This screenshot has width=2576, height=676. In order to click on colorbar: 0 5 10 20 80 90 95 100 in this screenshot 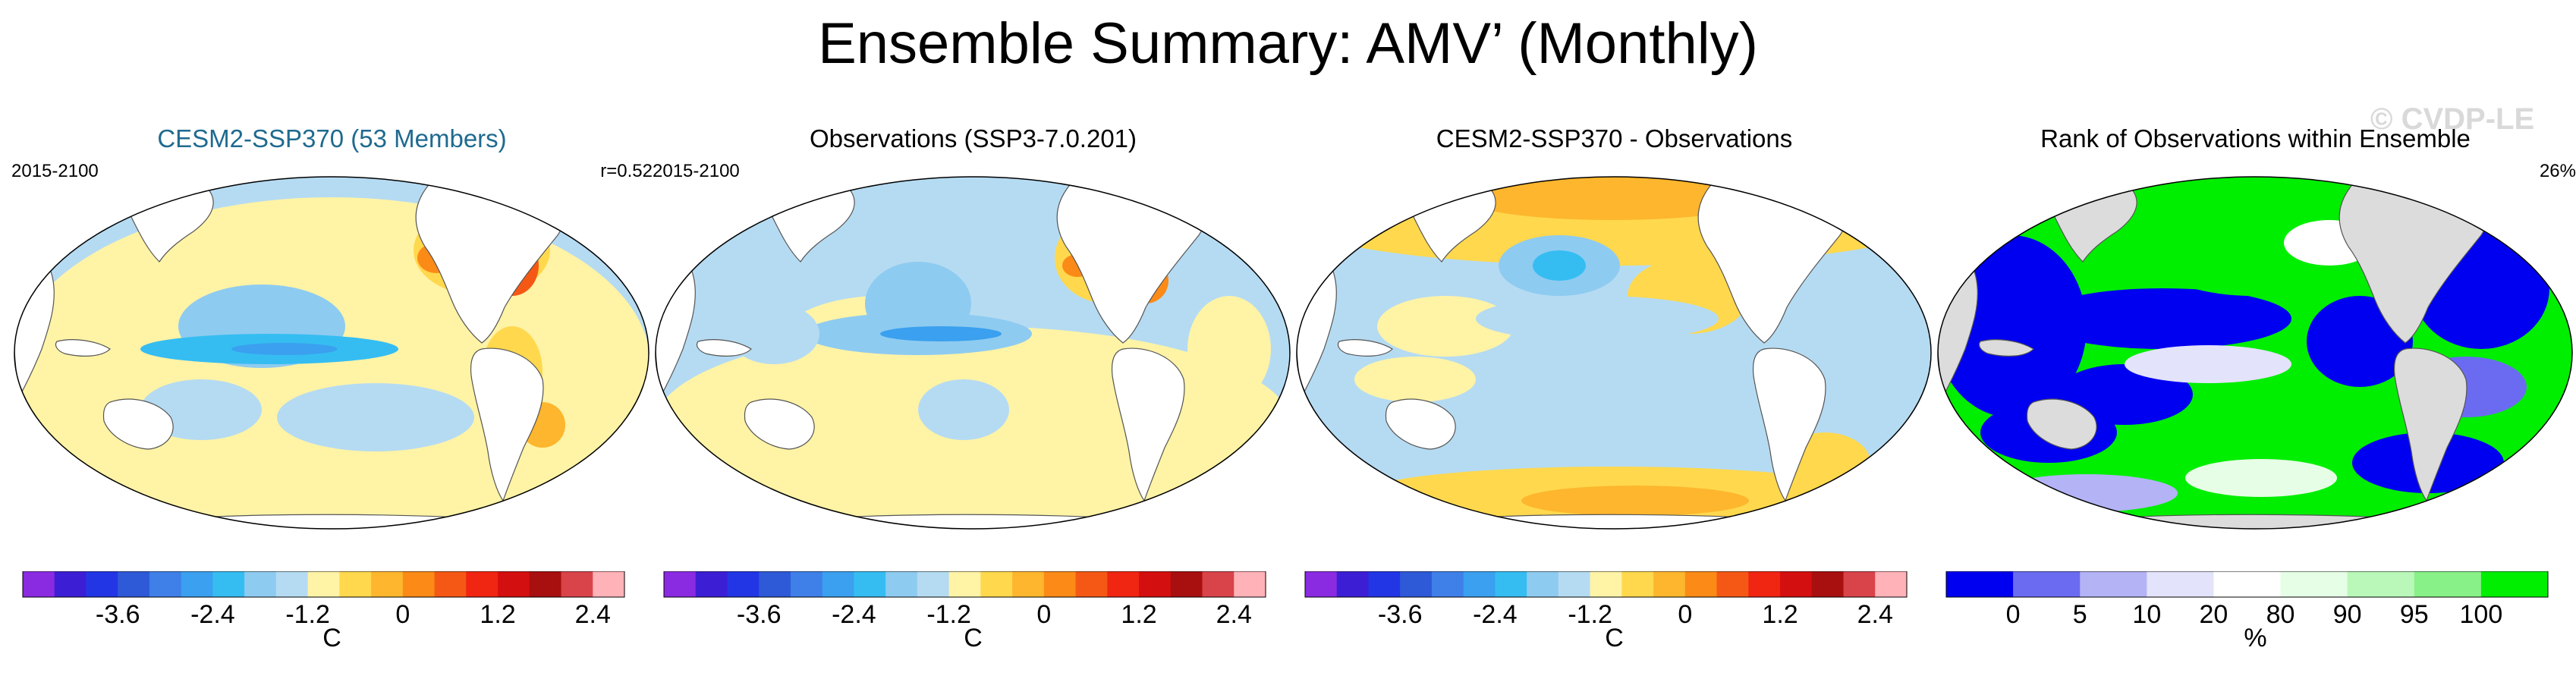, I will do `click(2247, 600)`.